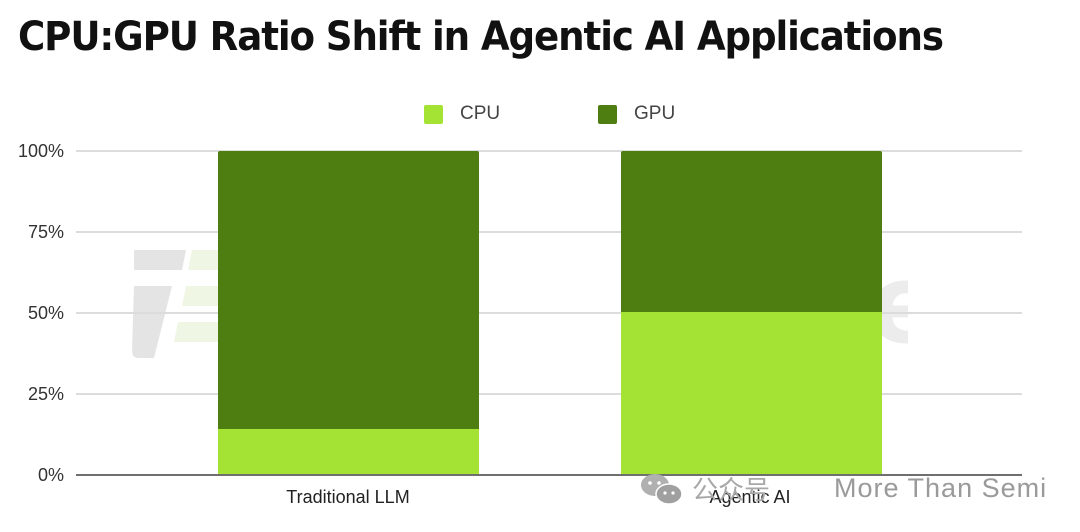 Image resolution: width=1080 pixels, height=532 pixels. I want to click on wechat-icon, so click(662, 489).